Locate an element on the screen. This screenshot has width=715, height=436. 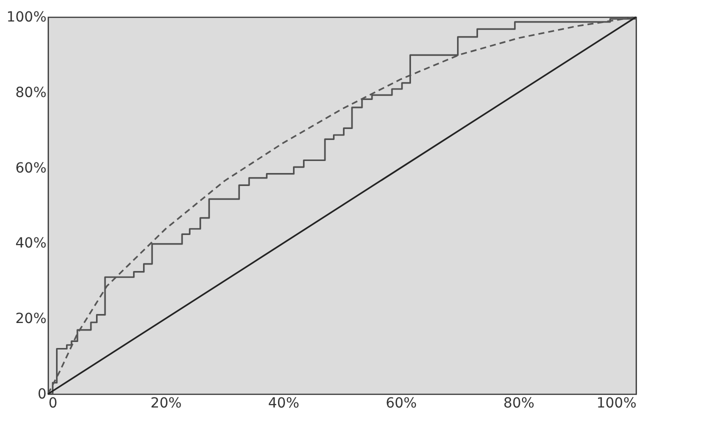
x-tick-label: 80% is located at coordinates (518, 404).